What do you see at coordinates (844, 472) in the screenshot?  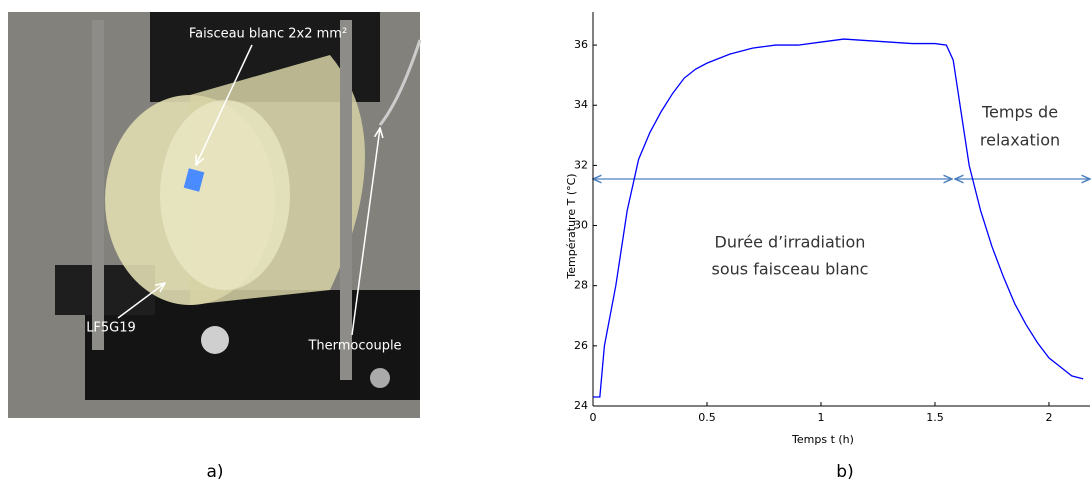 I see `panel-caption: b)` at bounding box center [844, 472].